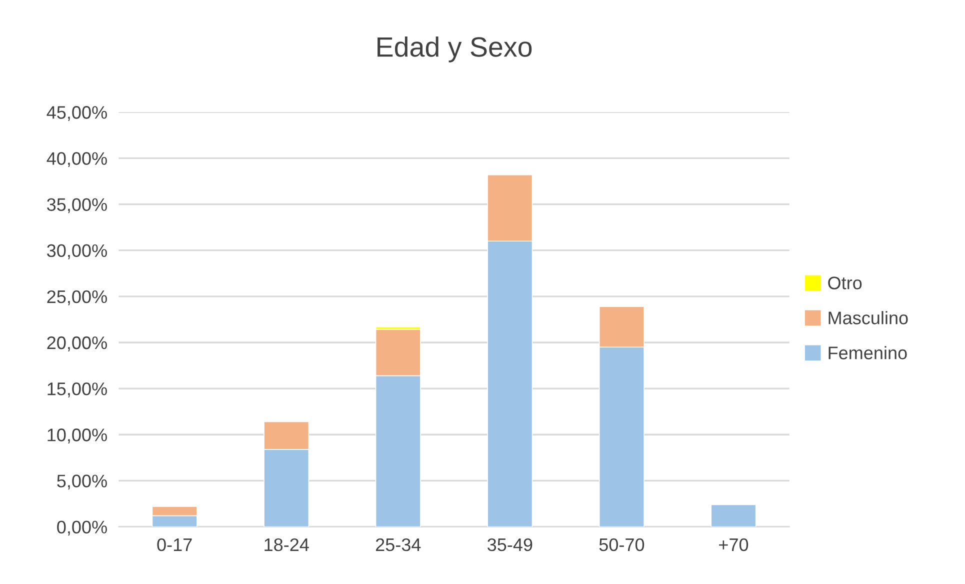 This screenshot has width=965, height=584. What do you see at coordinates (845, 283) in the screenshot?
I see `legend-label: Otro` at bounding box center [845, 283].